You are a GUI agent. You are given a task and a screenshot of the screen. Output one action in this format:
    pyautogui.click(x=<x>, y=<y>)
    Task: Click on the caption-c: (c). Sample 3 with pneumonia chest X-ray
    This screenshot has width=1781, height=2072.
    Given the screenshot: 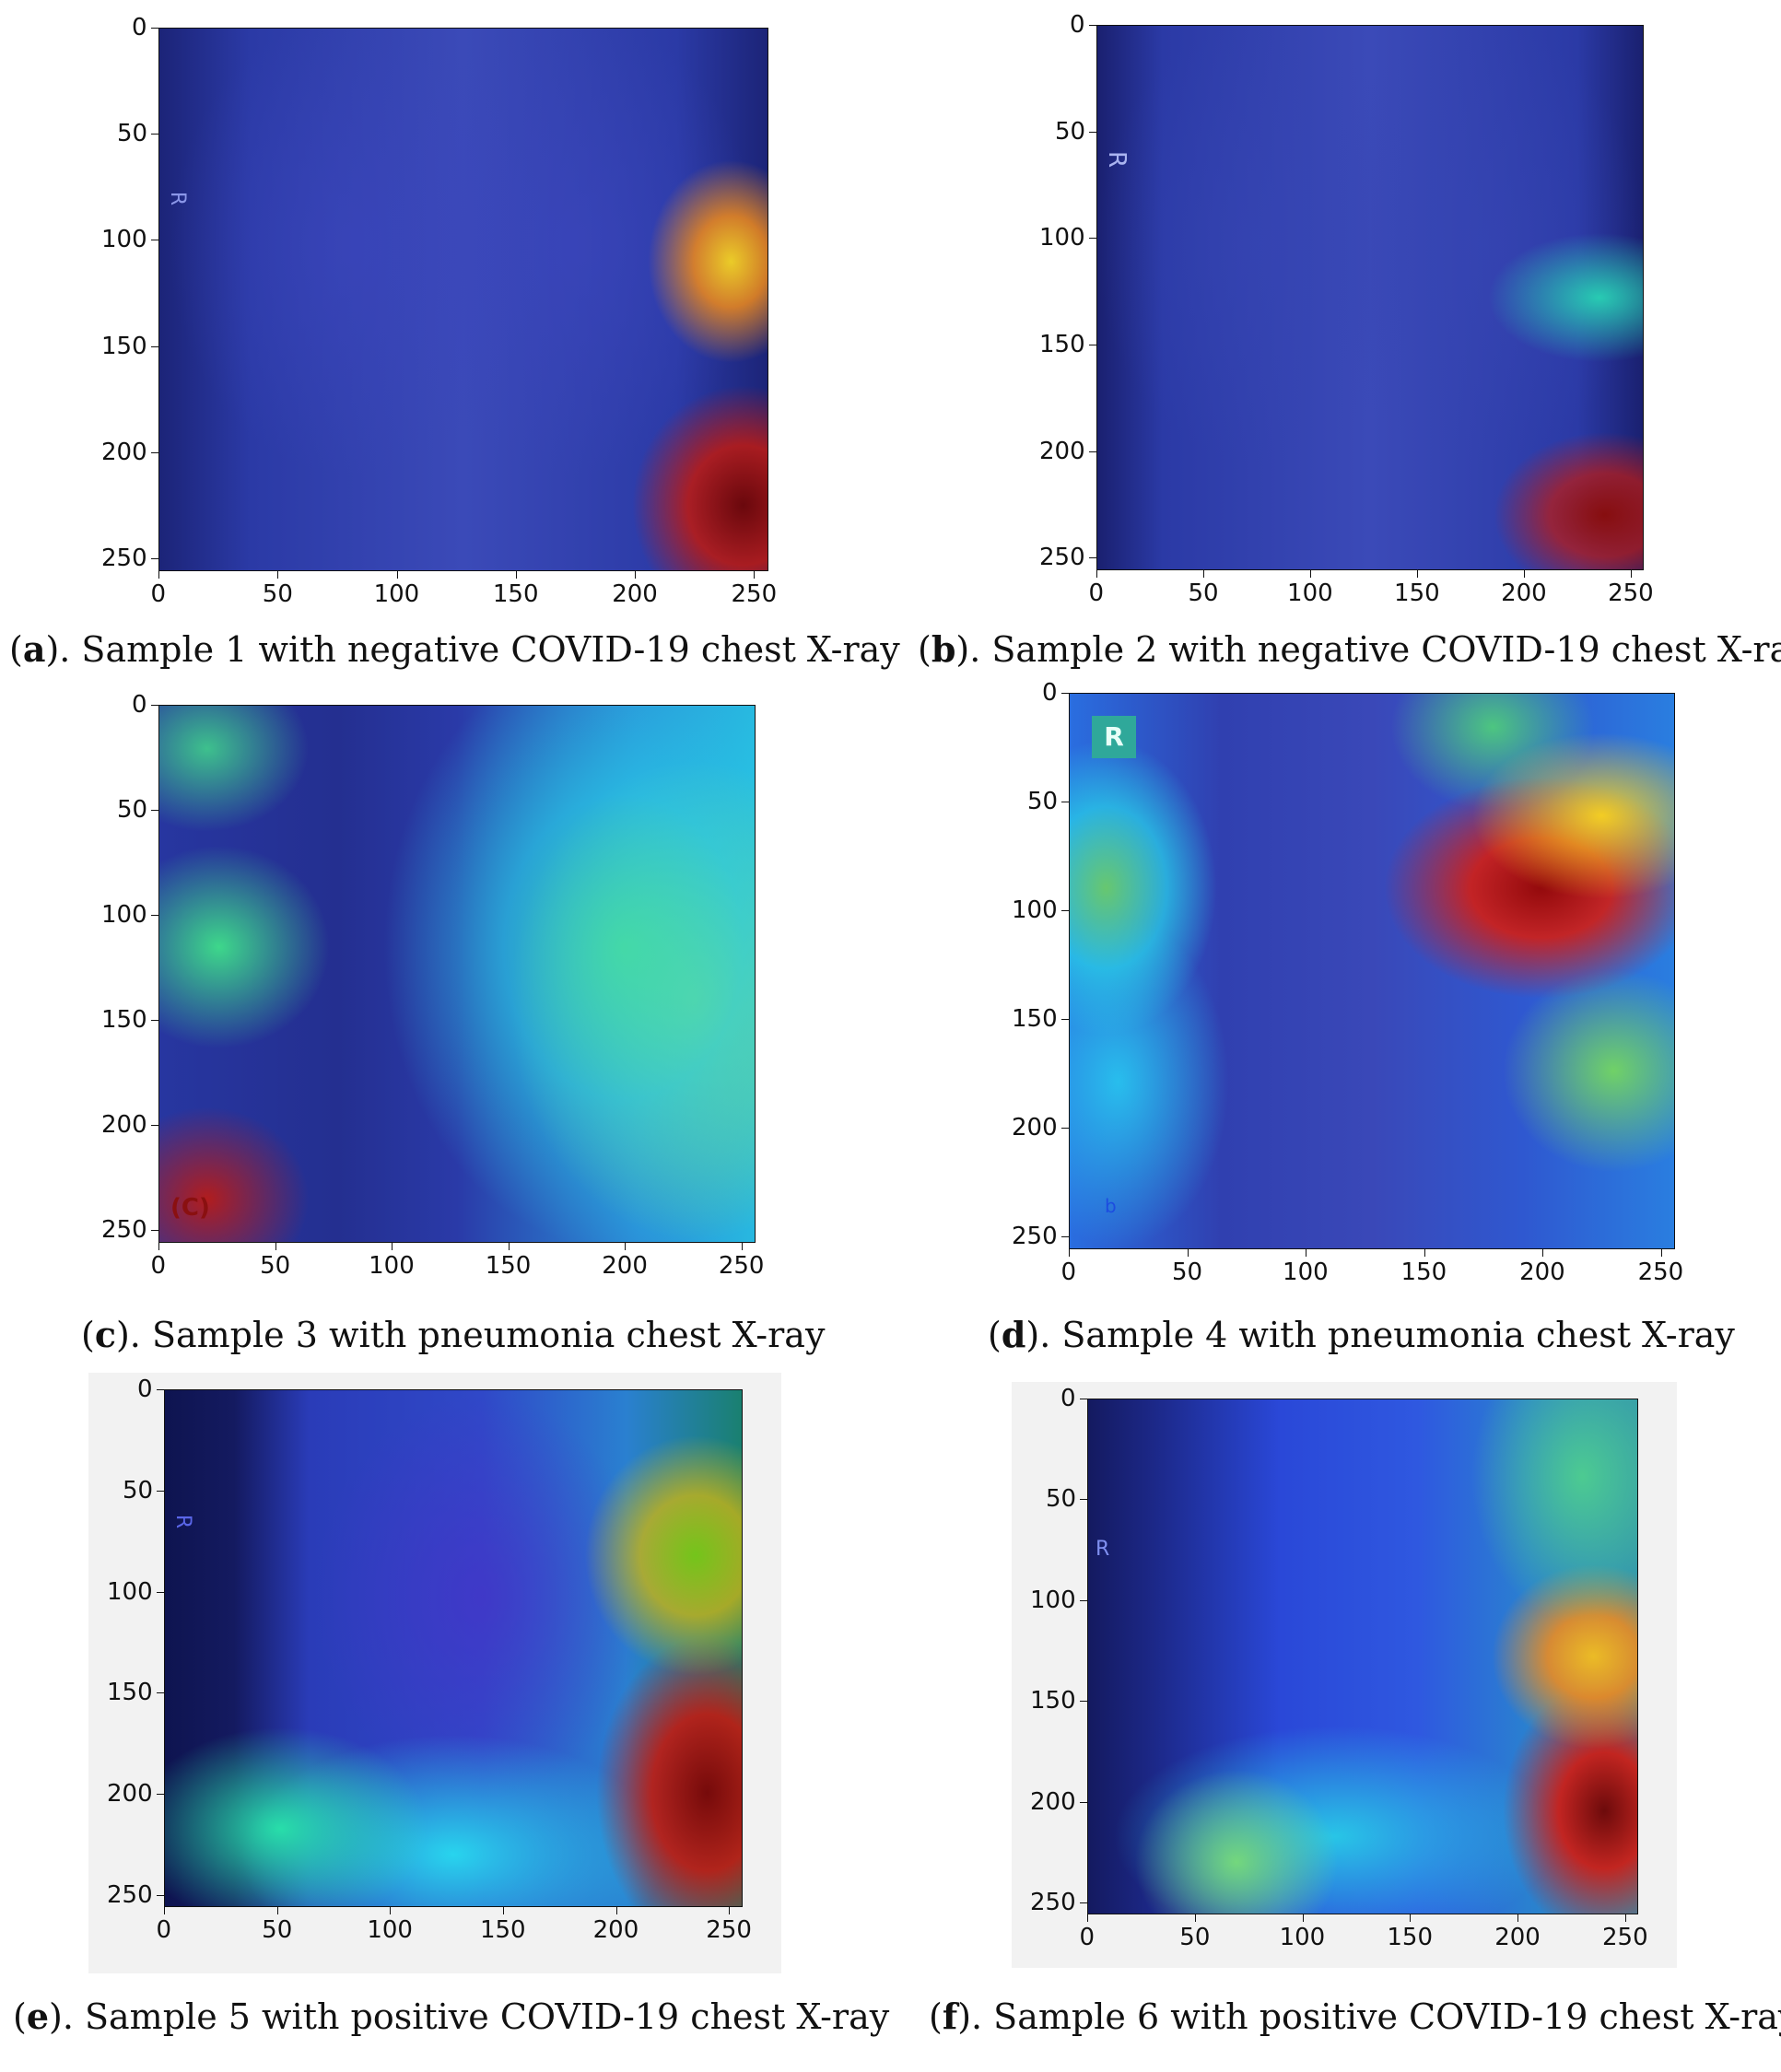 What is the action you would take?
    pyautogui.click(x=454, y=1334)
    